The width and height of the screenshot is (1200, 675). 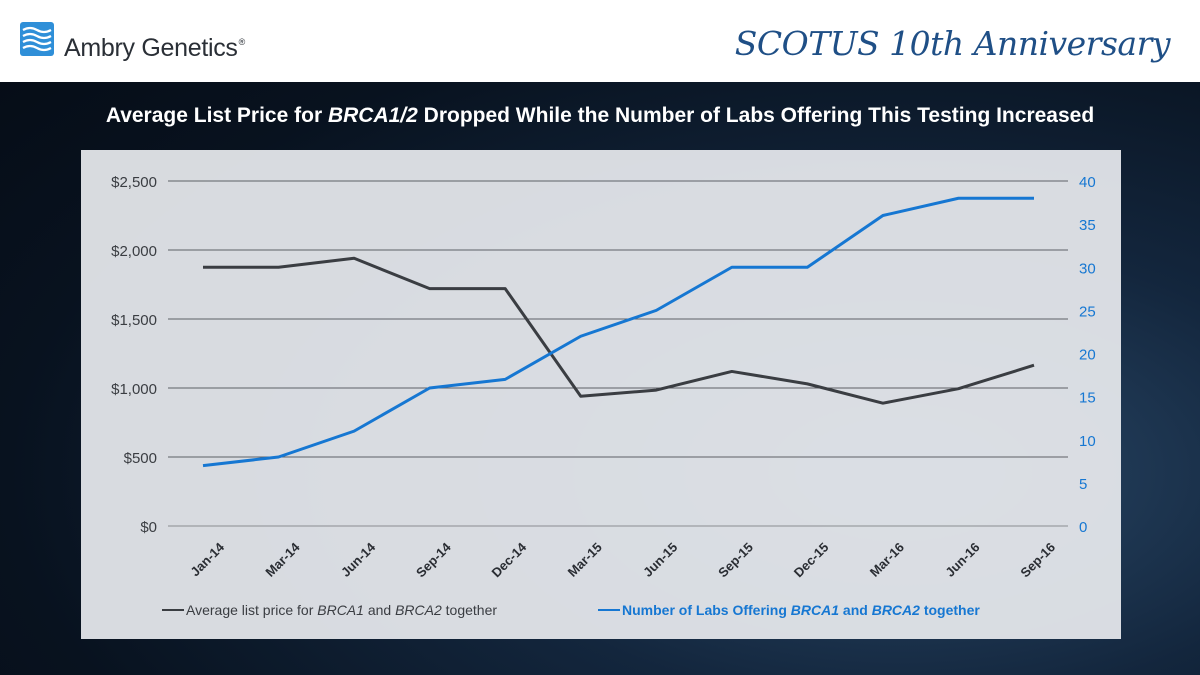 I want to click on ambry-logo-icon, so click(x=37, y=39).